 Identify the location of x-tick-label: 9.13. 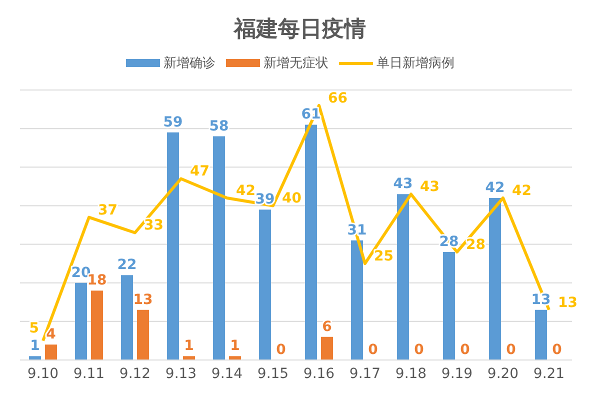
(181, 374).